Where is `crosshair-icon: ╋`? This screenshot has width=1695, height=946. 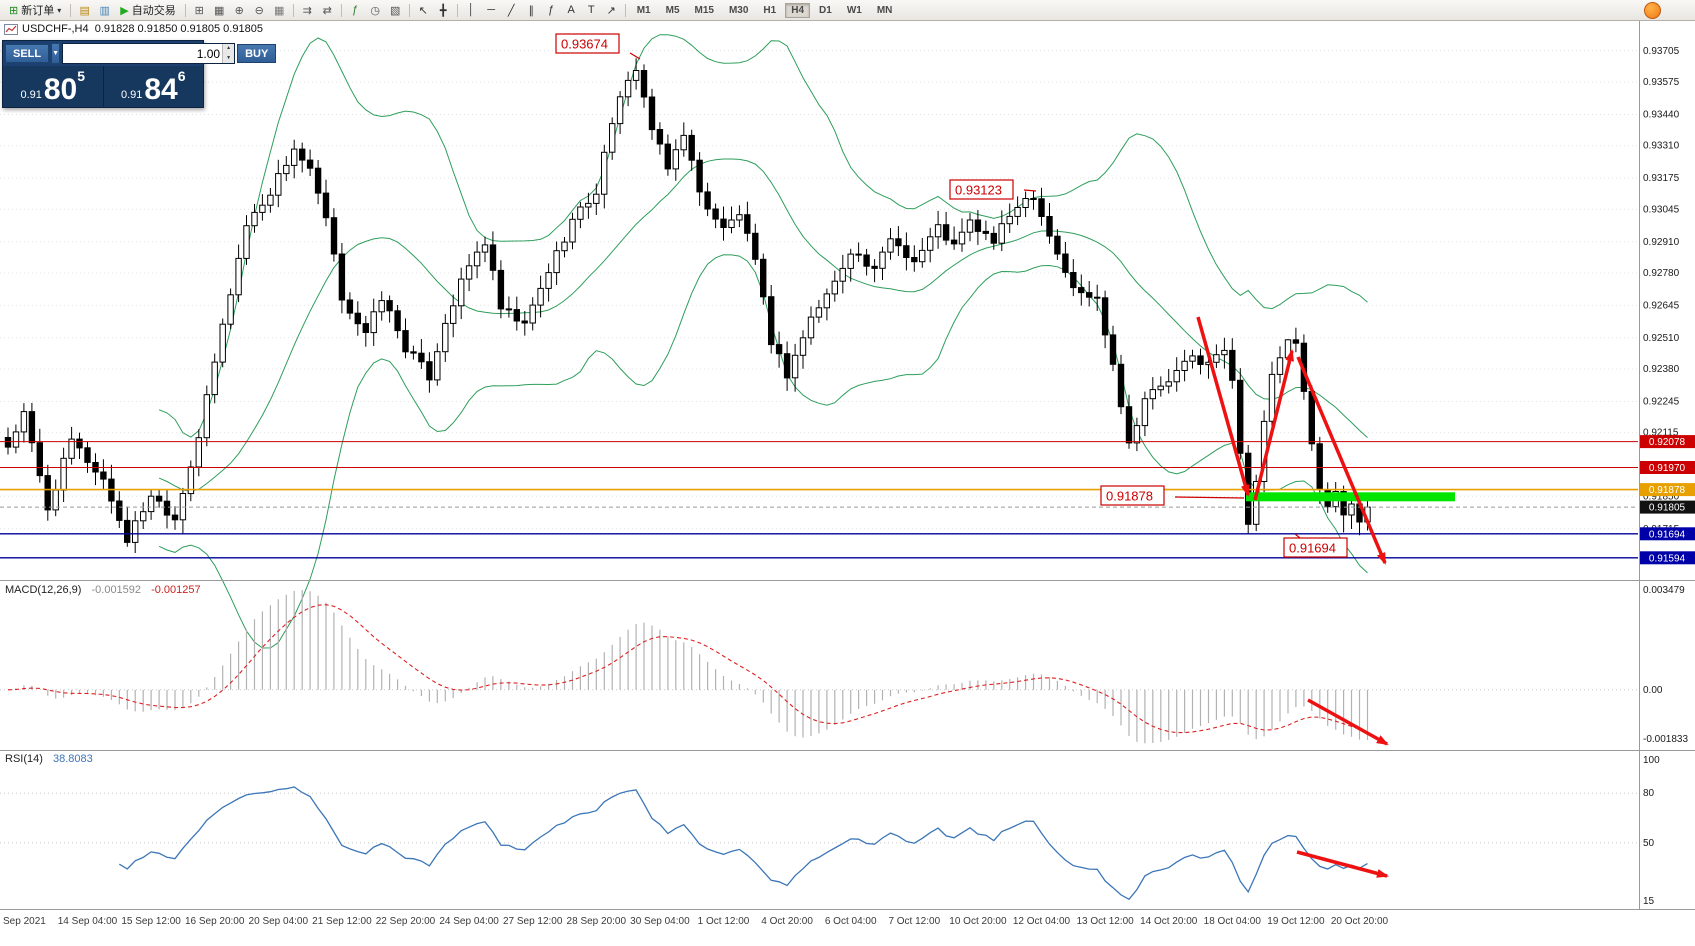
crosshair-icon: ╋ is located at coordinates (443, 10).